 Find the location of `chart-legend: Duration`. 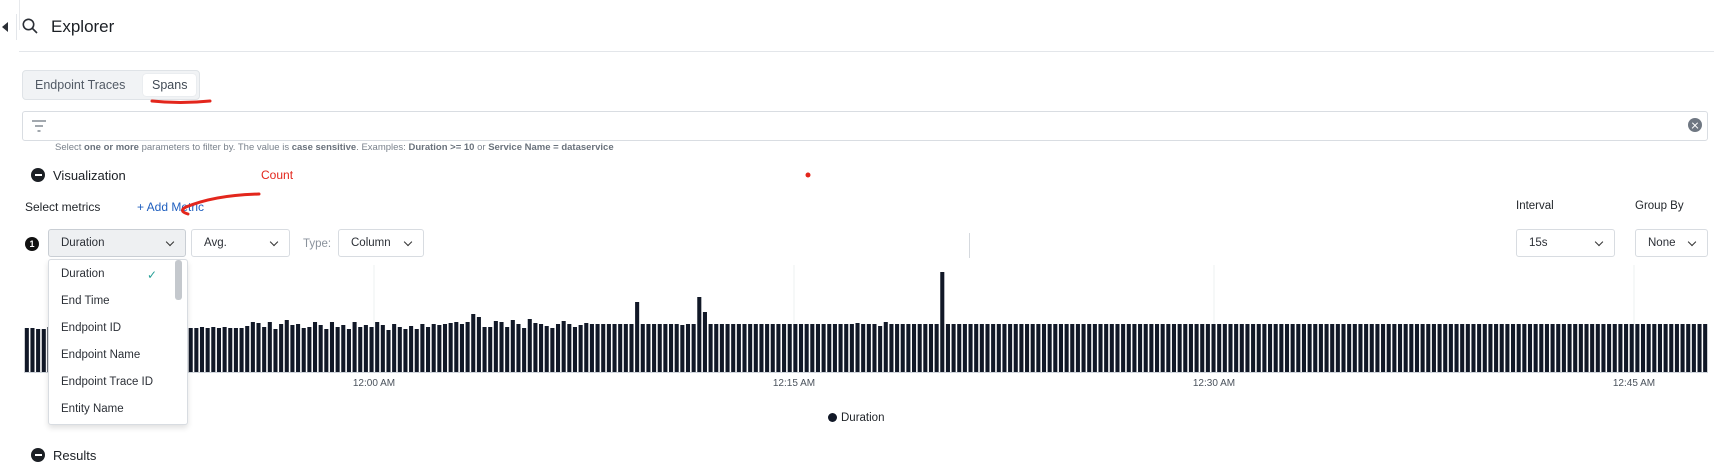

chart-legend: Duration is located at coordinates (856, 418).